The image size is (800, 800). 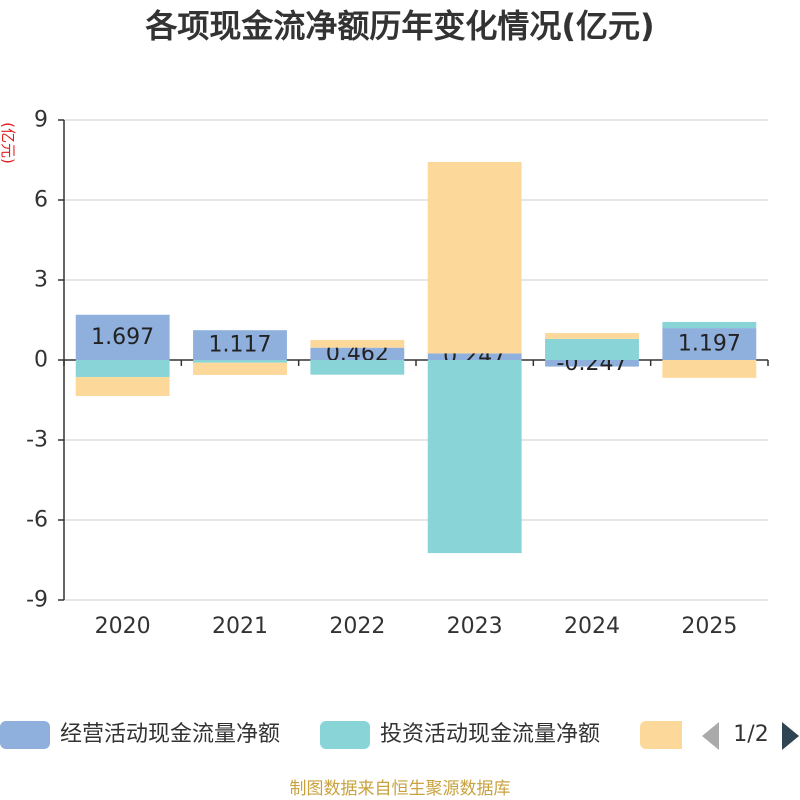 What do you see at coordinates (400, 789) in the screenshot?
I see `data-source-footer: 制图数据来自恒生聚源数据库` at bounding box center [400, 789].